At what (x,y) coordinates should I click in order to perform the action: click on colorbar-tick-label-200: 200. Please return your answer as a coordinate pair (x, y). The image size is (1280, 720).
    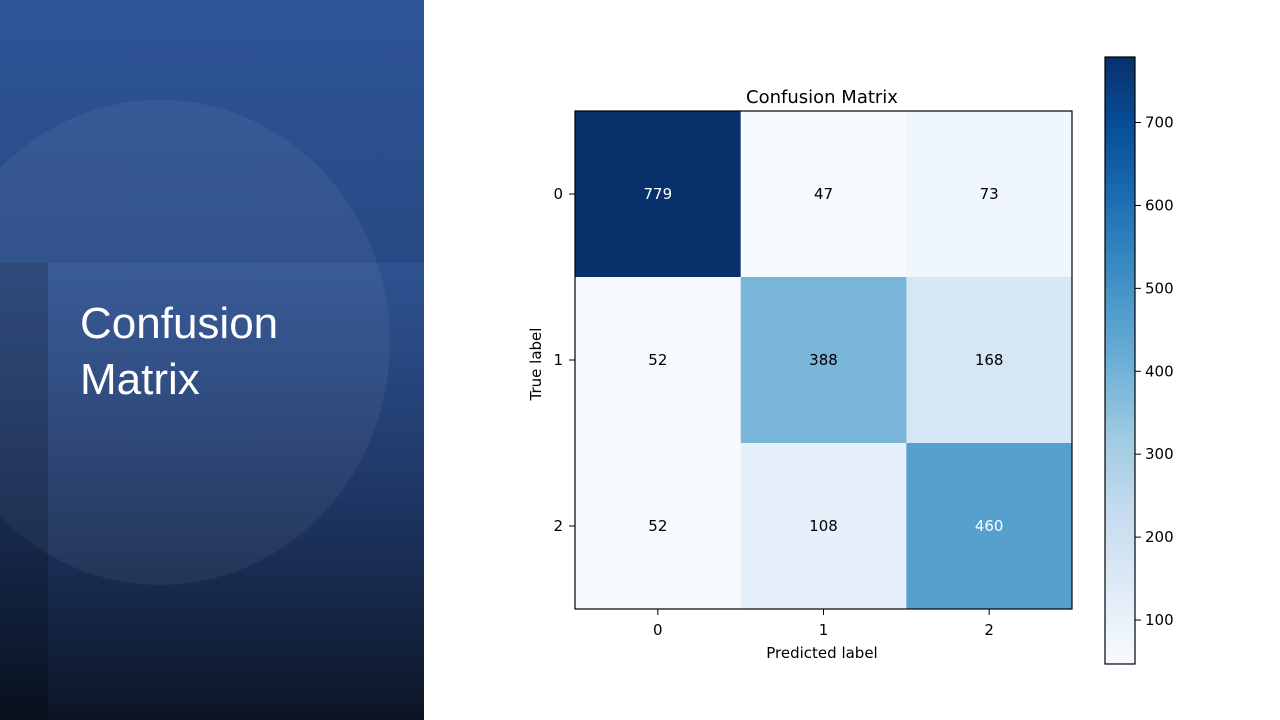
    Looking at the image, I should click on (1159, 537).